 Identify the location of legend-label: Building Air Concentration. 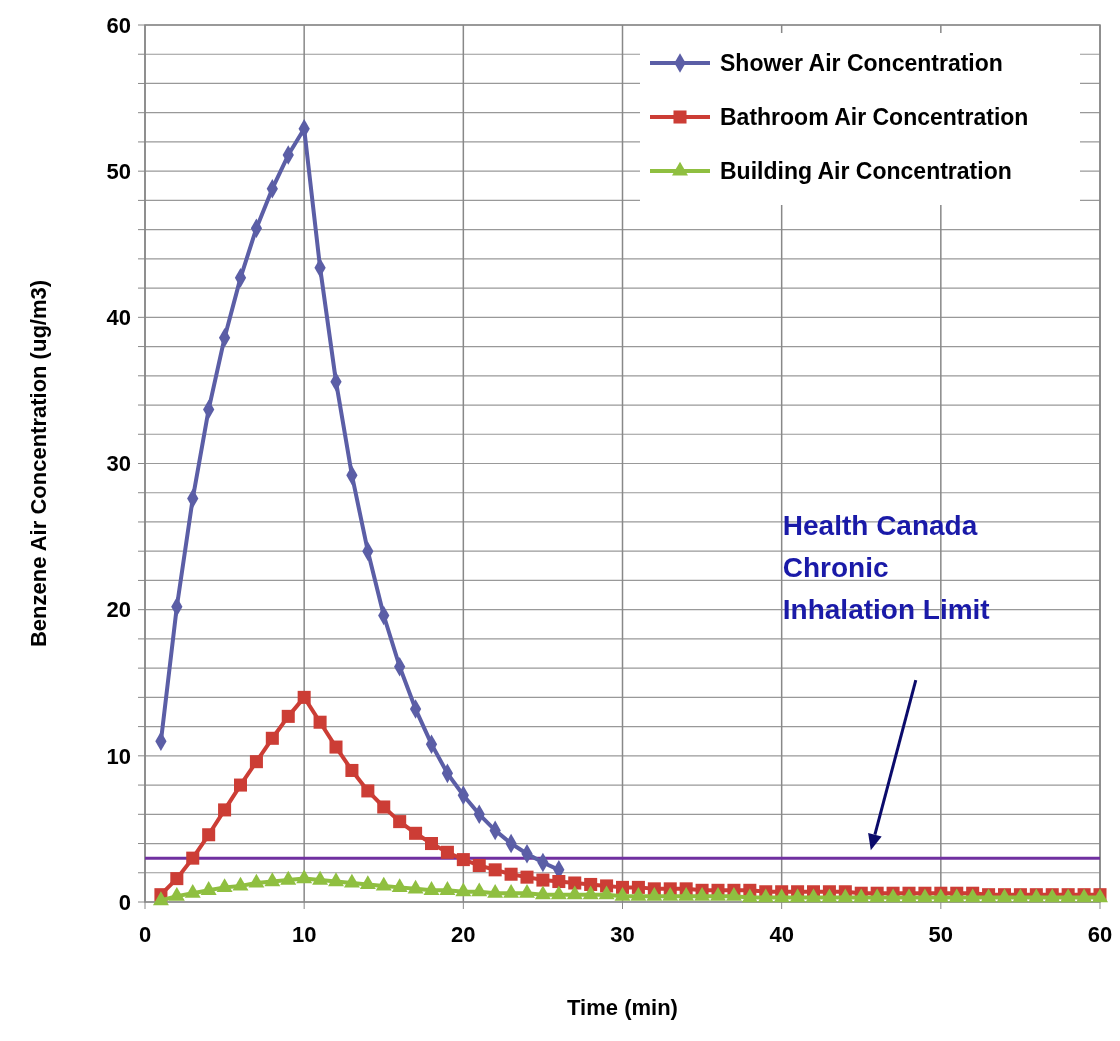
(866, 171).